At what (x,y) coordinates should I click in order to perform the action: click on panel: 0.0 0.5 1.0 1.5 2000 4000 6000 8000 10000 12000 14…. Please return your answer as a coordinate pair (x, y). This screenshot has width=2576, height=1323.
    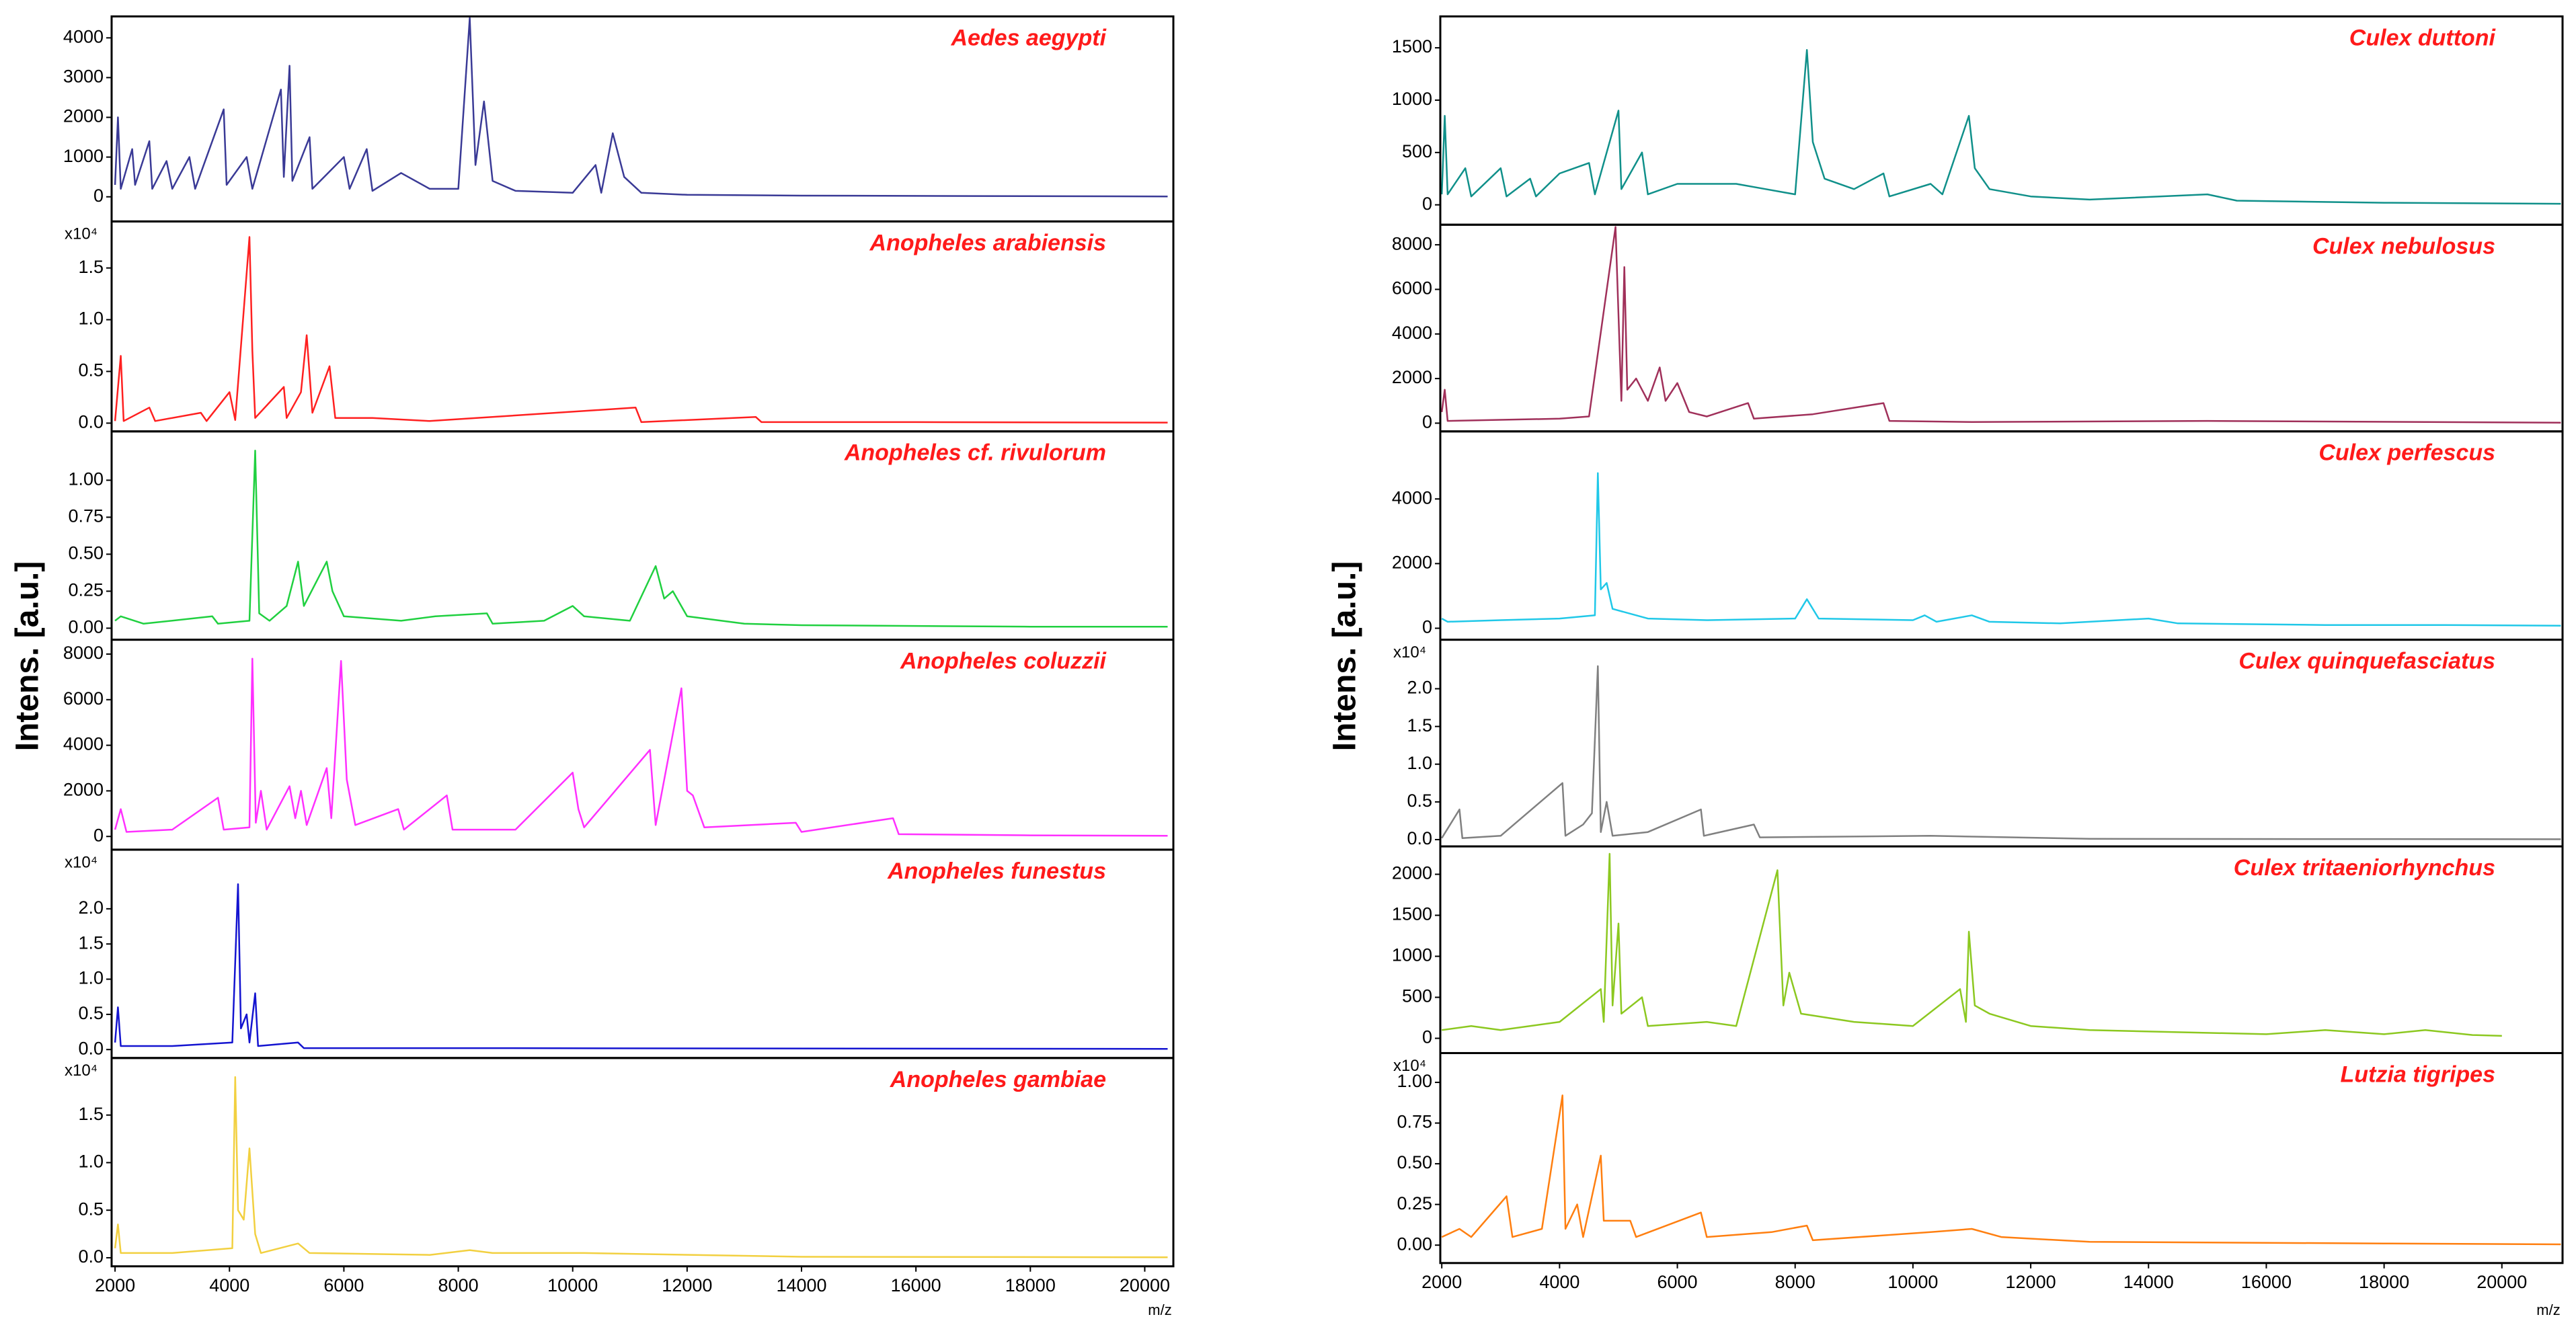
    Looking at the image, I should click on (620, 1176).